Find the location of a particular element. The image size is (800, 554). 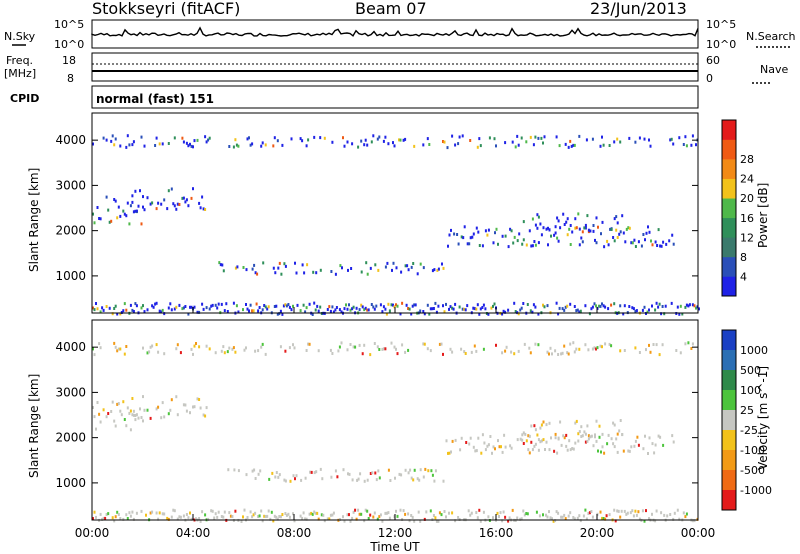

cpid-value: normal (fast) 151 is located at coordinates (155, 99).